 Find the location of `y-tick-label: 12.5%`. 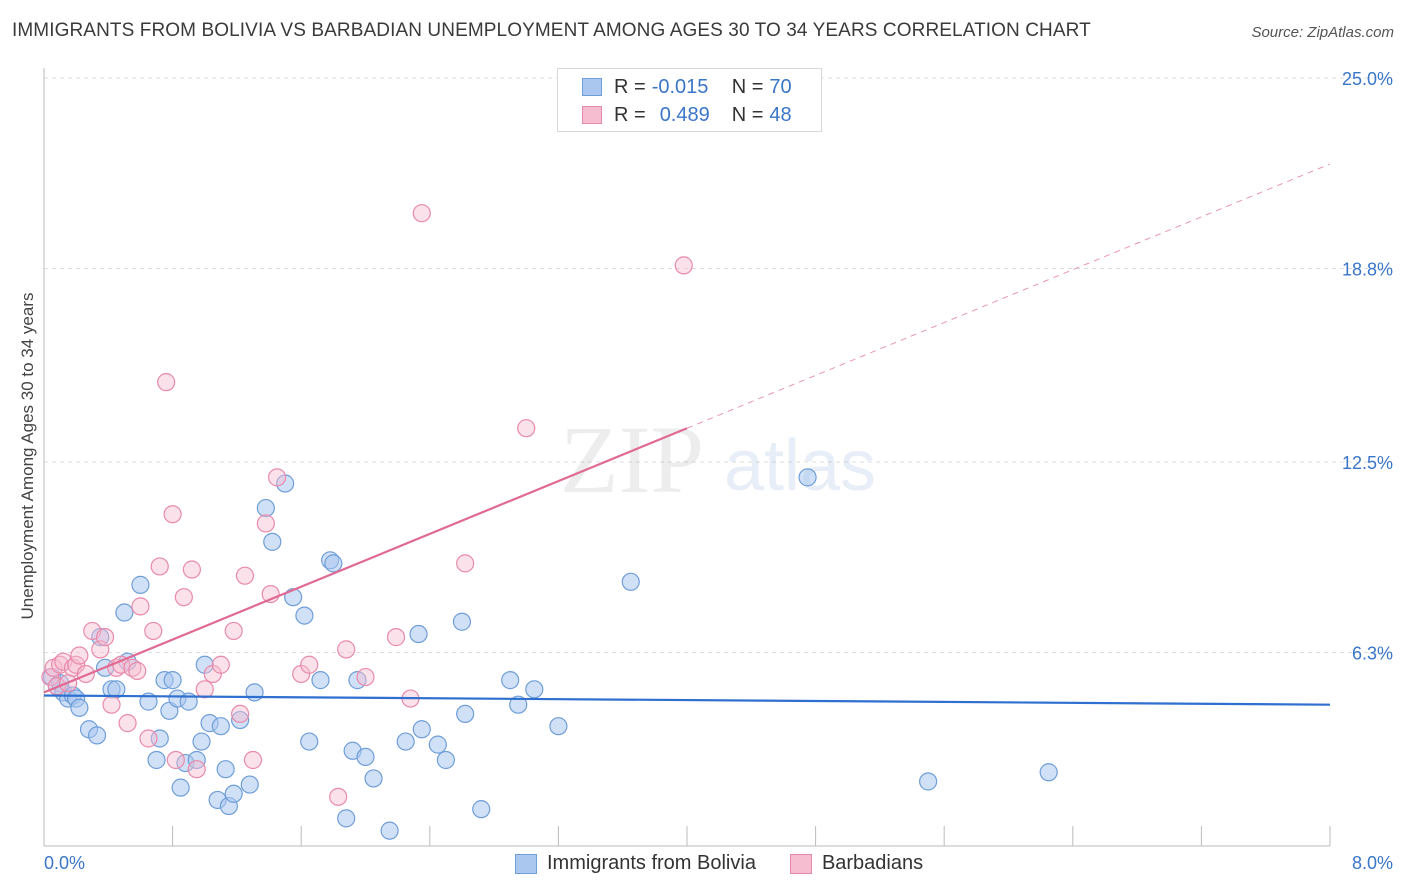

y-tick-label: 12.5% is located at coordinates (1367, 463).